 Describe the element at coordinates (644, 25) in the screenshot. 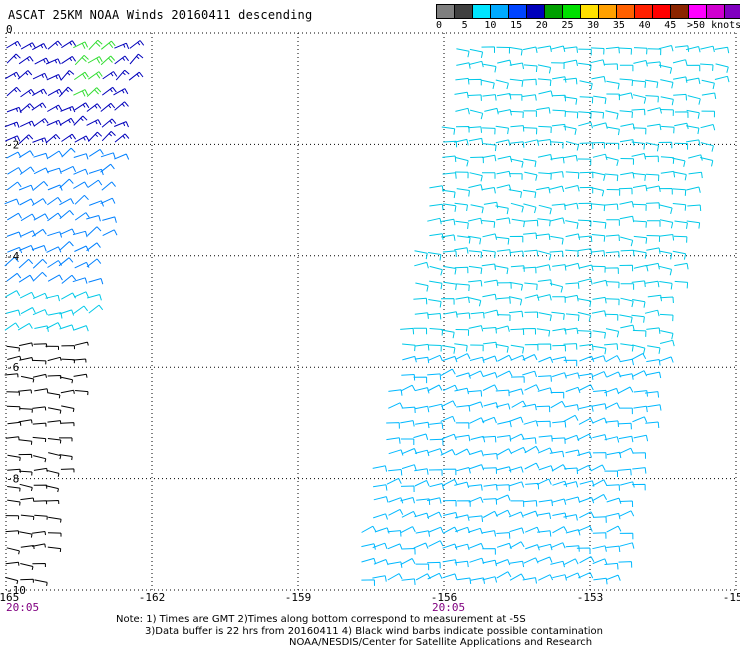

I see `scale-label: 40` at that location.